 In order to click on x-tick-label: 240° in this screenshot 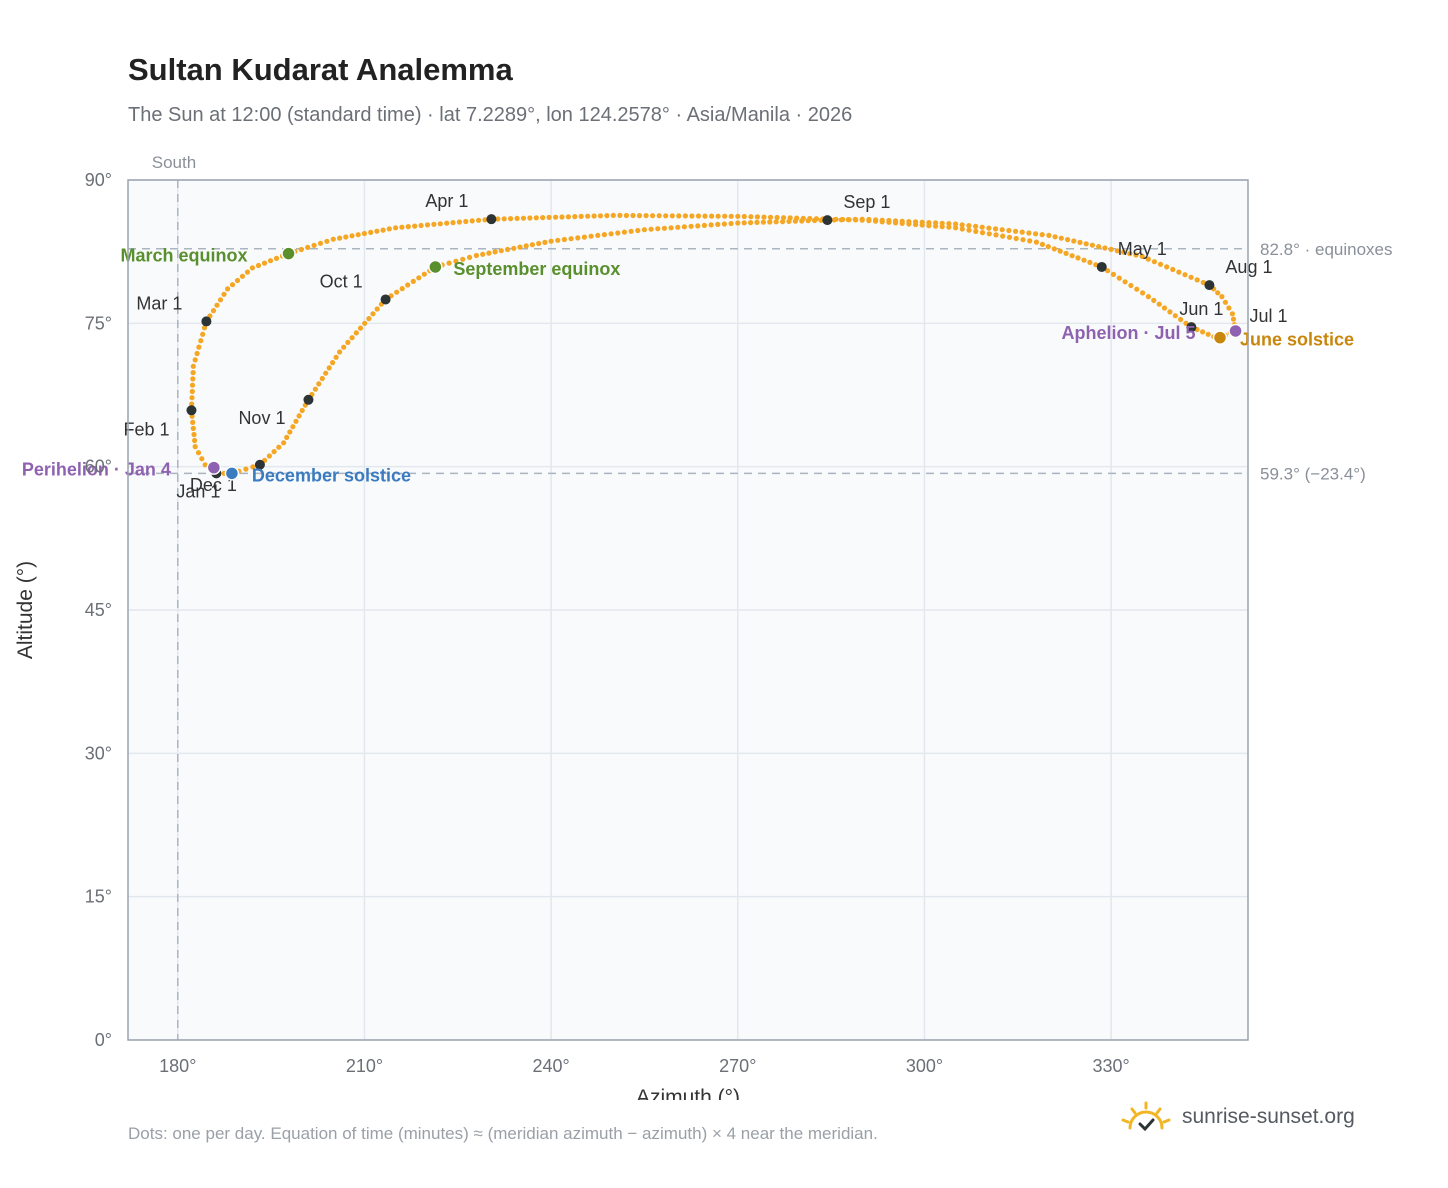, I will do `click(550, 1066)`.